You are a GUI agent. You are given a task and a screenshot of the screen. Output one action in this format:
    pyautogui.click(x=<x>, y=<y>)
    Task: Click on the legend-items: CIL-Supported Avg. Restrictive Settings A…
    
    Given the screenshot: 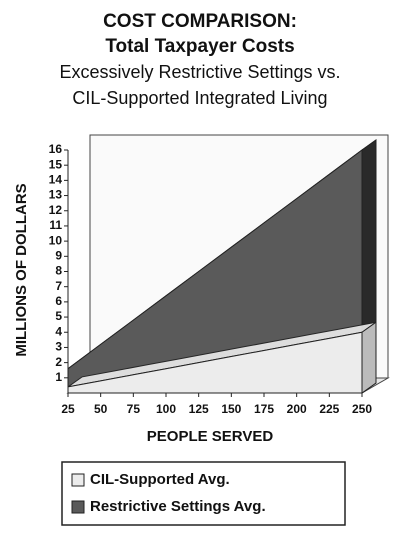 What is the action you would take?
    pyautogui.click(x=168, y=493)
    